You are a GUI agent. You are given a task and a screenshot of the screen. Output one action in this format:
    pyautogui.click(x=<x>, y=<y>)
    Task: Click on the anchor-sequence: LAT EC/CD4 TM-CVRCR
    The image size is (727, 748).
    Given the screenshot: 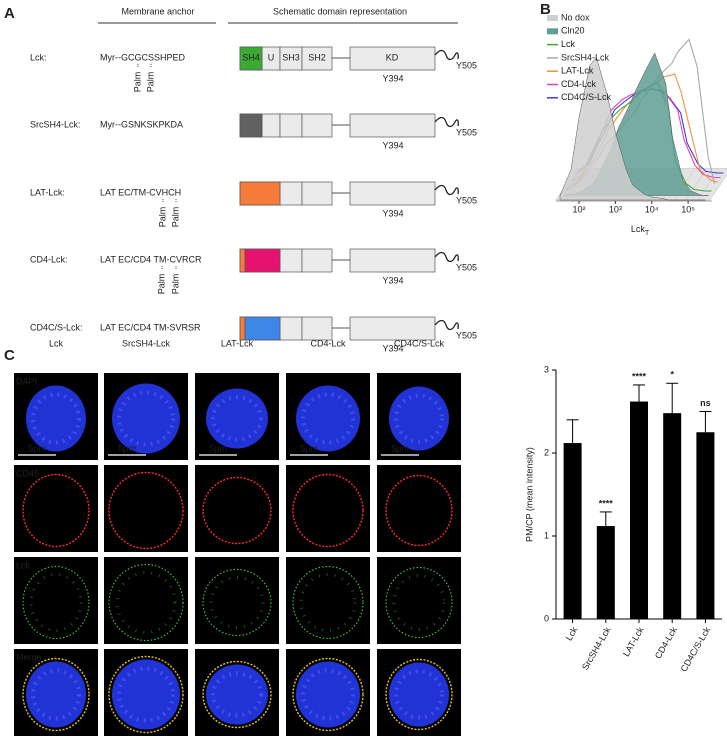 What is the action you would take?
    pyautogui.click(x=151, y=259)
    